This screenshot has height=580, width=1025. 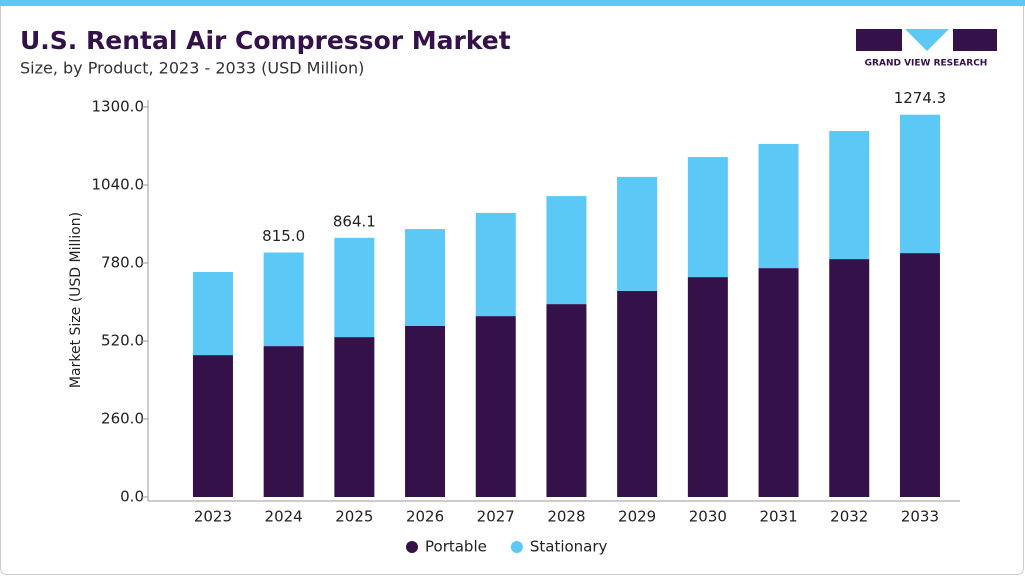 What do you see at coordinates (926, 64) in the screenshot?
I see `brand: GRAND VIEW RESEARCH` at bounding box center [926, 64].